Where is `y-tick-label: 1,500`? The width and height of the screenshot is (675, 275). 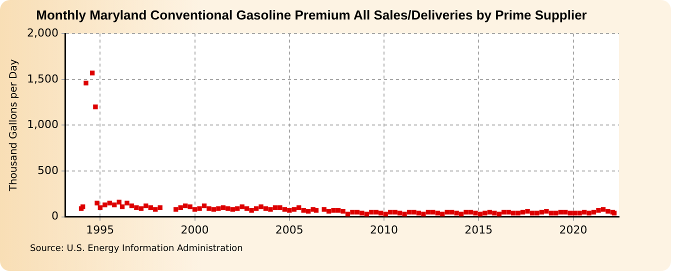 y-tick-label: 1,500 is located at coordinates (42, 79).